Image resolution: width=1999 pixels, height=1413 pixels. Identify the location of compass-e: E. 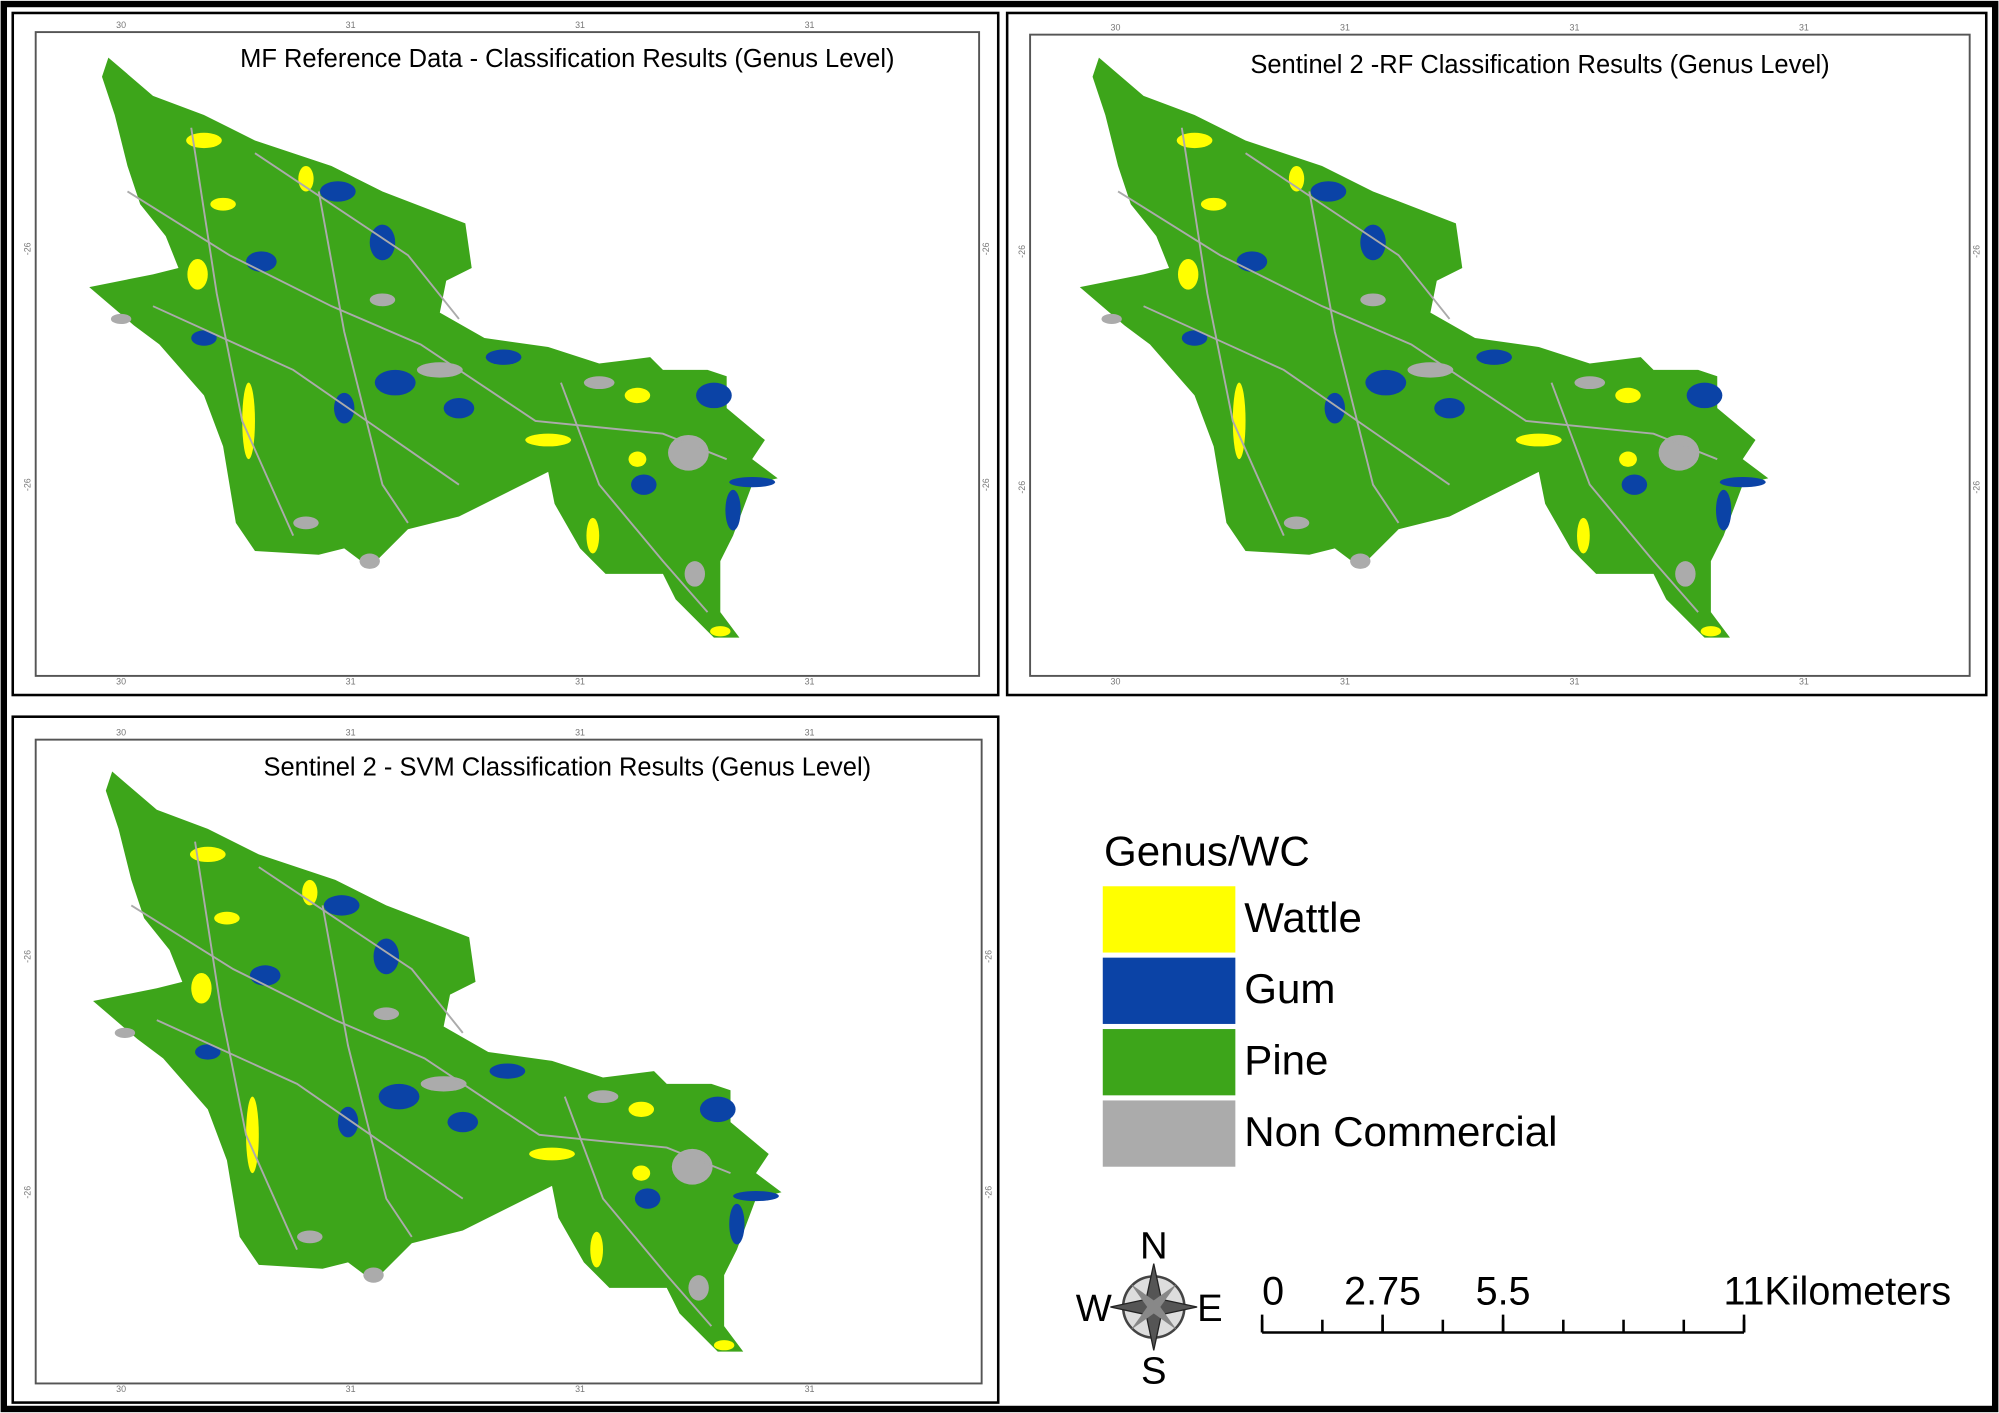
(1210, 1308).